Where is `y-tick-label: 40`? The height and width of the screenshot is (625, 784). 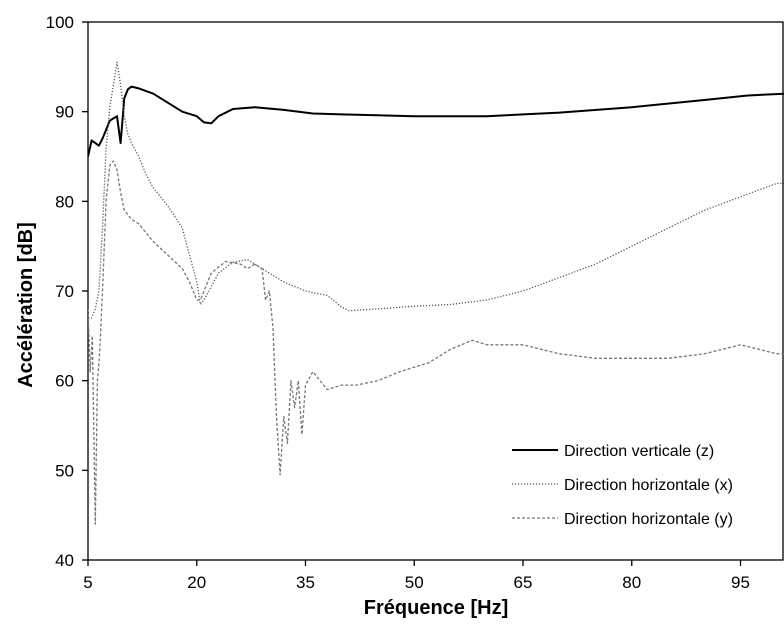 y-tick-label: 40 is located at coordinates (64, 560).